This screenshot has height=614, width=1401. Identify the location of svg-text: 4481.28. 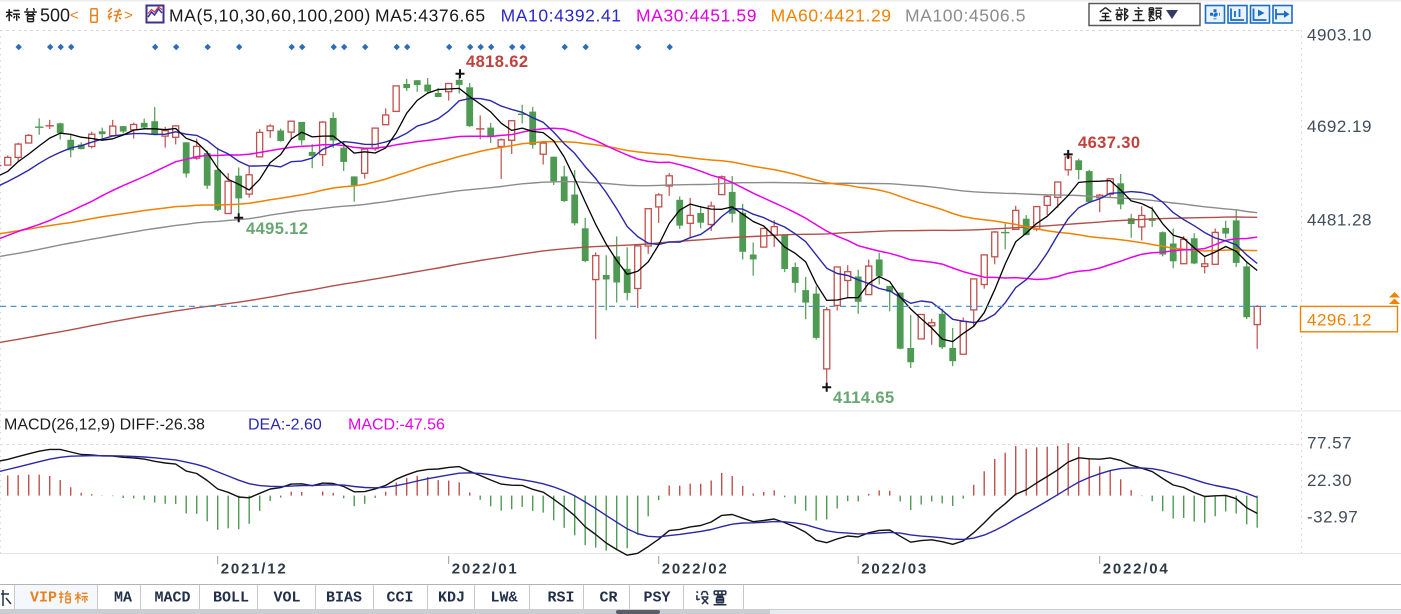
(1339, 220).